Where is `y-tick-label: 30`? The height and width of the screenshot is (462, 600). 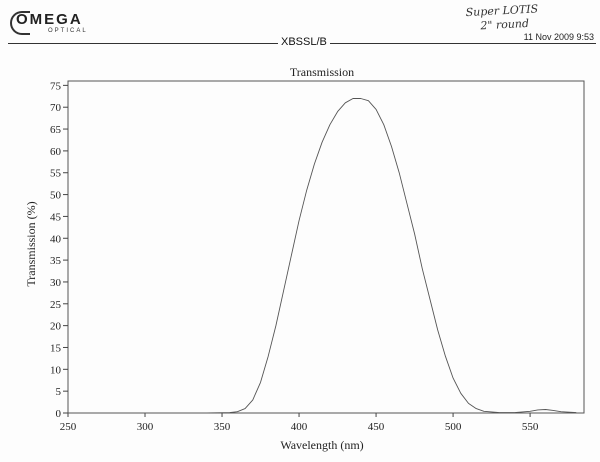
y-tick-label: 30 is located at coordinates (56, 283).